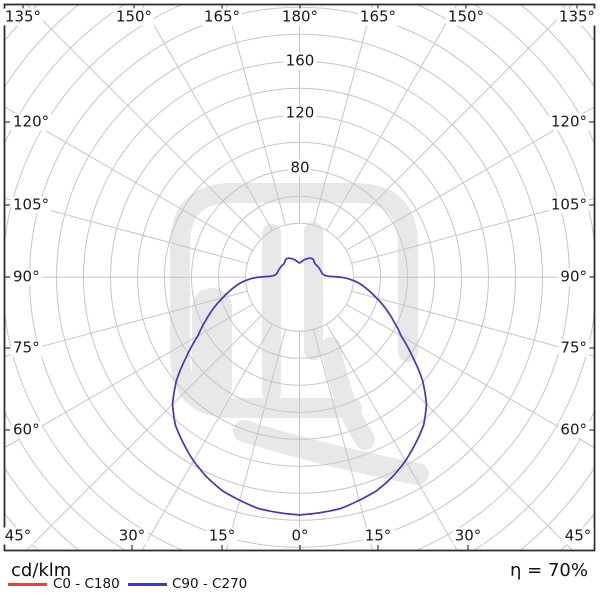  What do you see at coordinates (26, 276) in the screenshot?
I see `angle-label-left: 90°` at bounding box center [26, 276].